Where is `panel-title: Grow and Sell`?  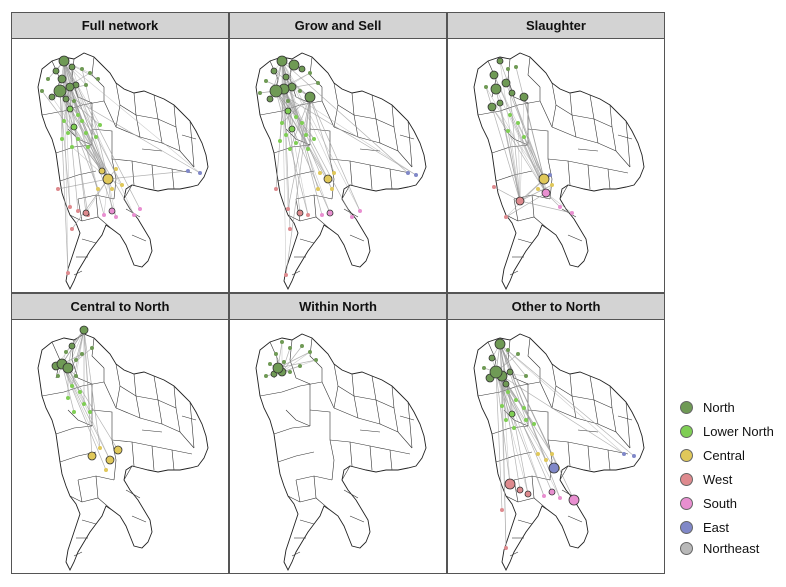 panel-title: Grow and Sell is located at coordinates (338, 26).